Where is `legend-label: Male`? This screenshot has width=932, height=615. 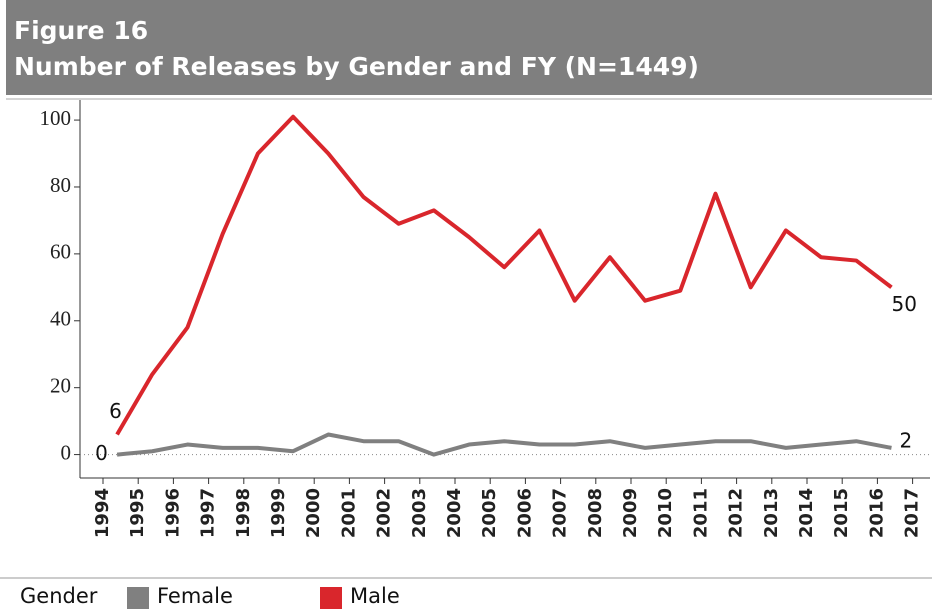
legend-label: Male is located at coordinates (375, 596).